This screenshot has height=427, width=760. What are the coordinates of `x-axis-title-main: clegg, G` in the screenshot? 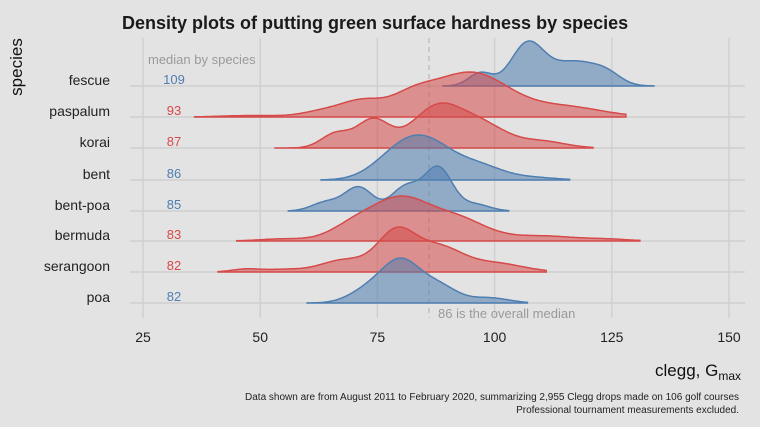 It's located at (686, 370).